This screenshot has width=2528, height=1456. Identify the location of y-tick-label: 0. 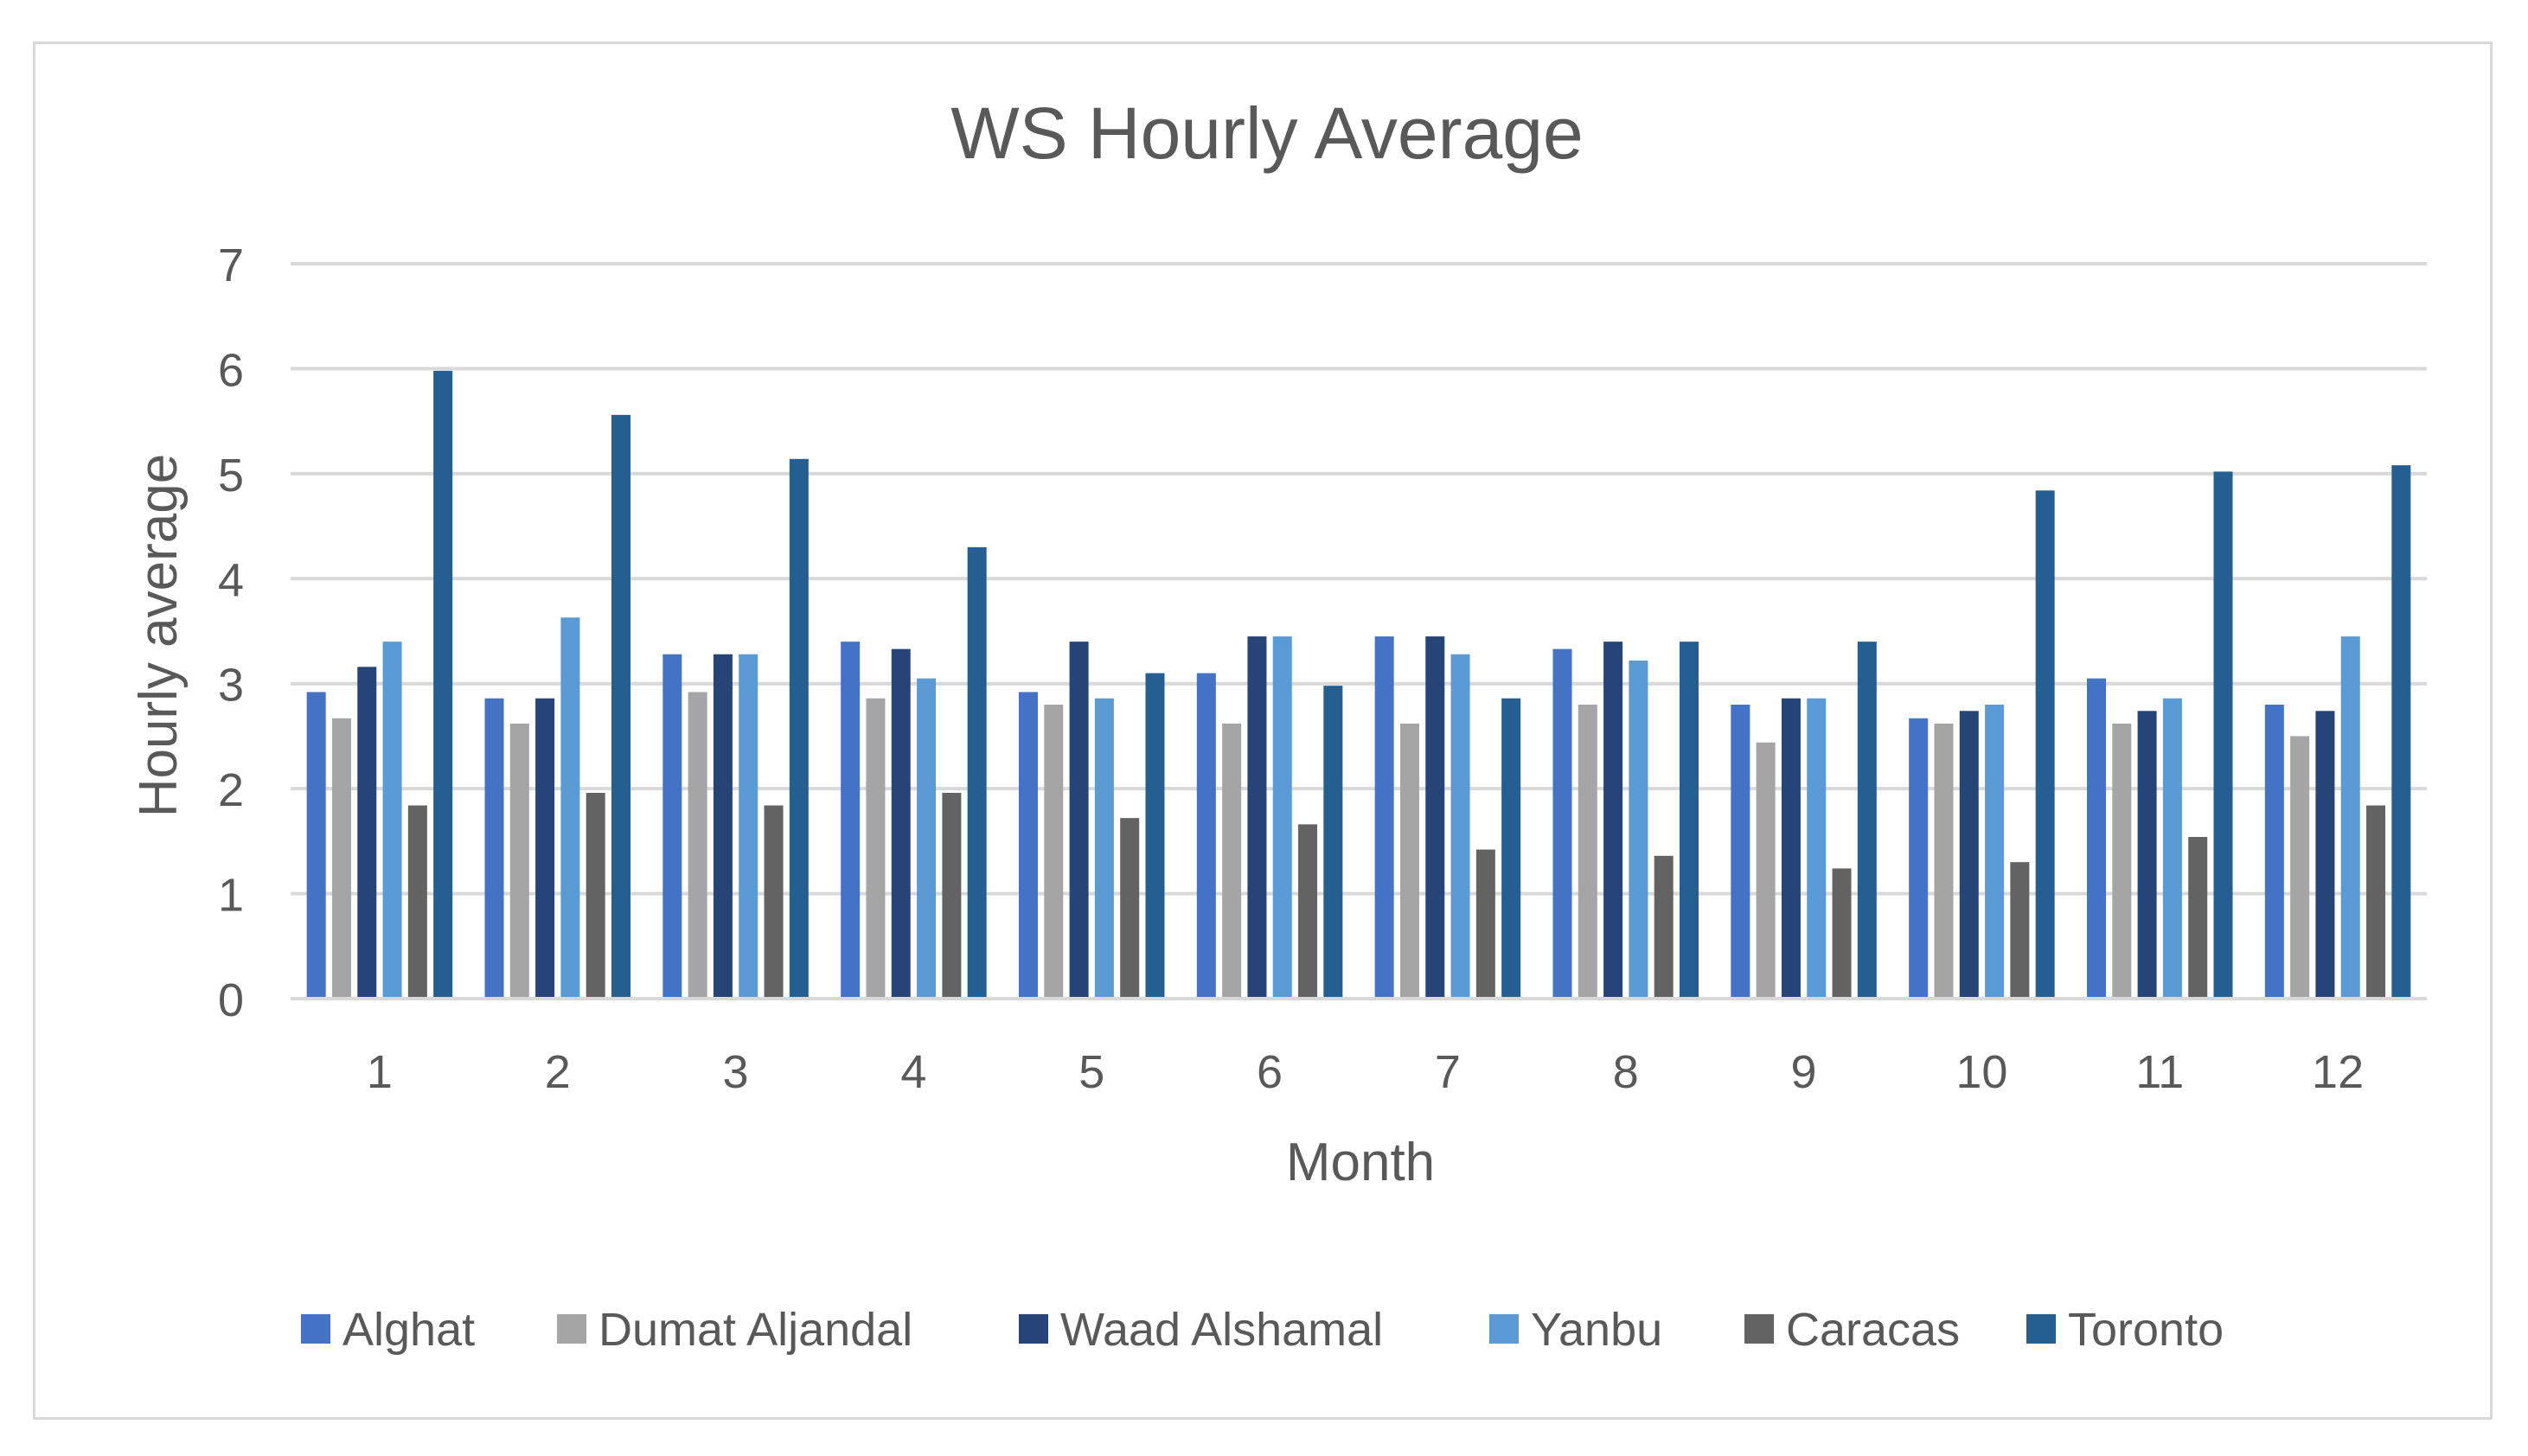
(231, 1000).